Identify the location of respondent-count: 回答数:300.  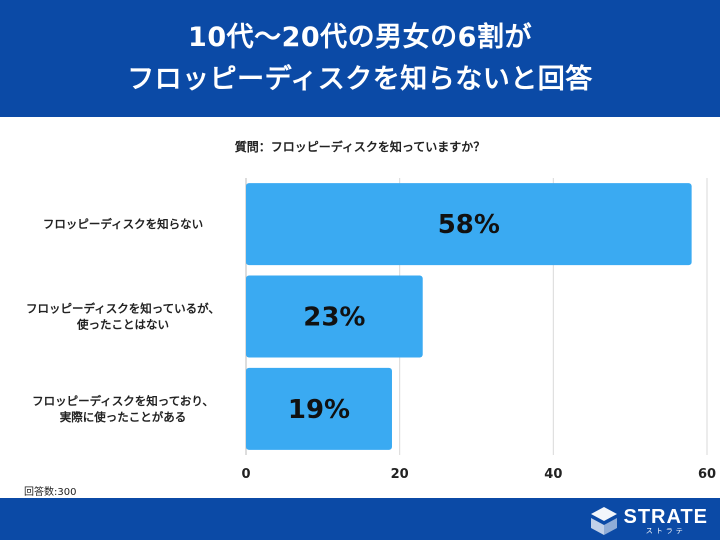
(50, 492).